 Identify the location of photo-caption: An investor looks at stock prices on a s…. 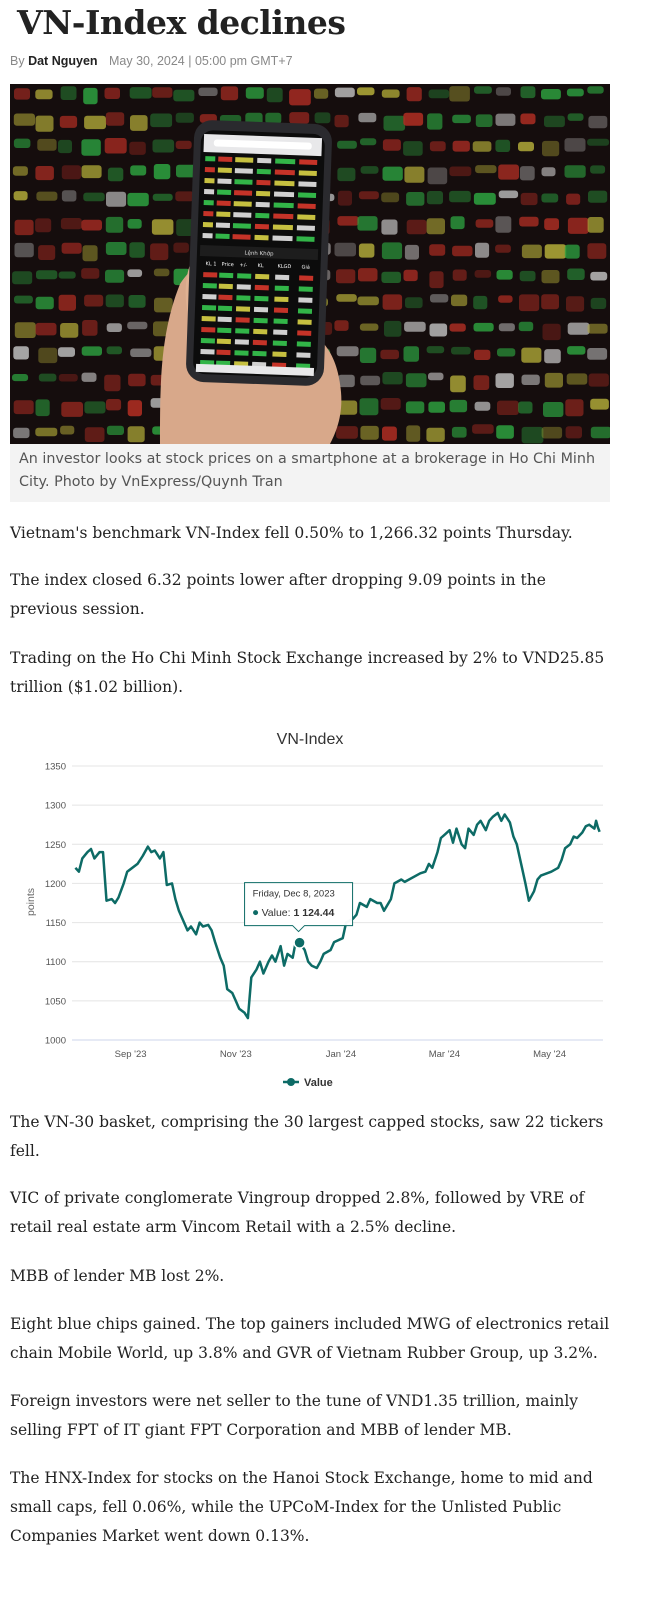
(310, 473).